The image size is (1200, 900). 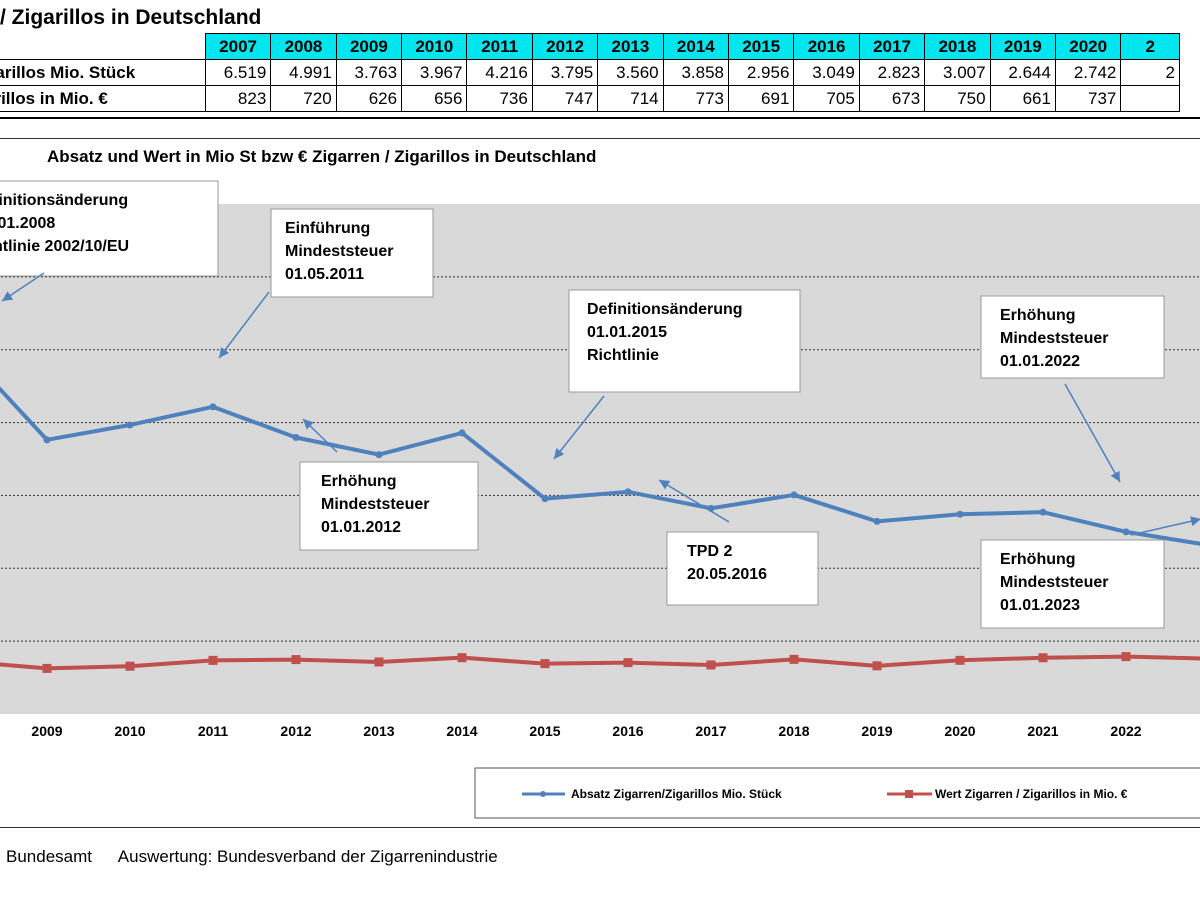 I want to click on table-cell: 823, so click(x=238, y=98).